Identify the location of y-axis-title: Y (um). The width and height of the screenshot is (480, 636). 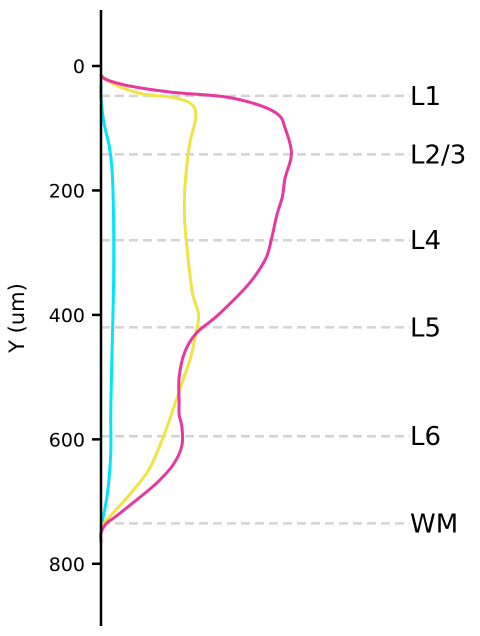
(17, 318).